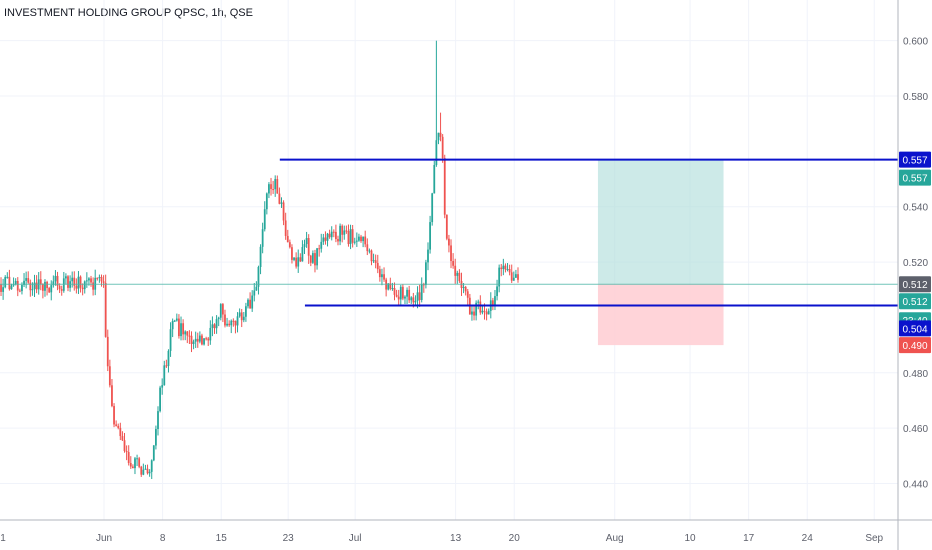 This screenshot has width=932, height=550. Describe the element at coordinates (660, 315) in the screenshot. I see `stop-zone` at that location.